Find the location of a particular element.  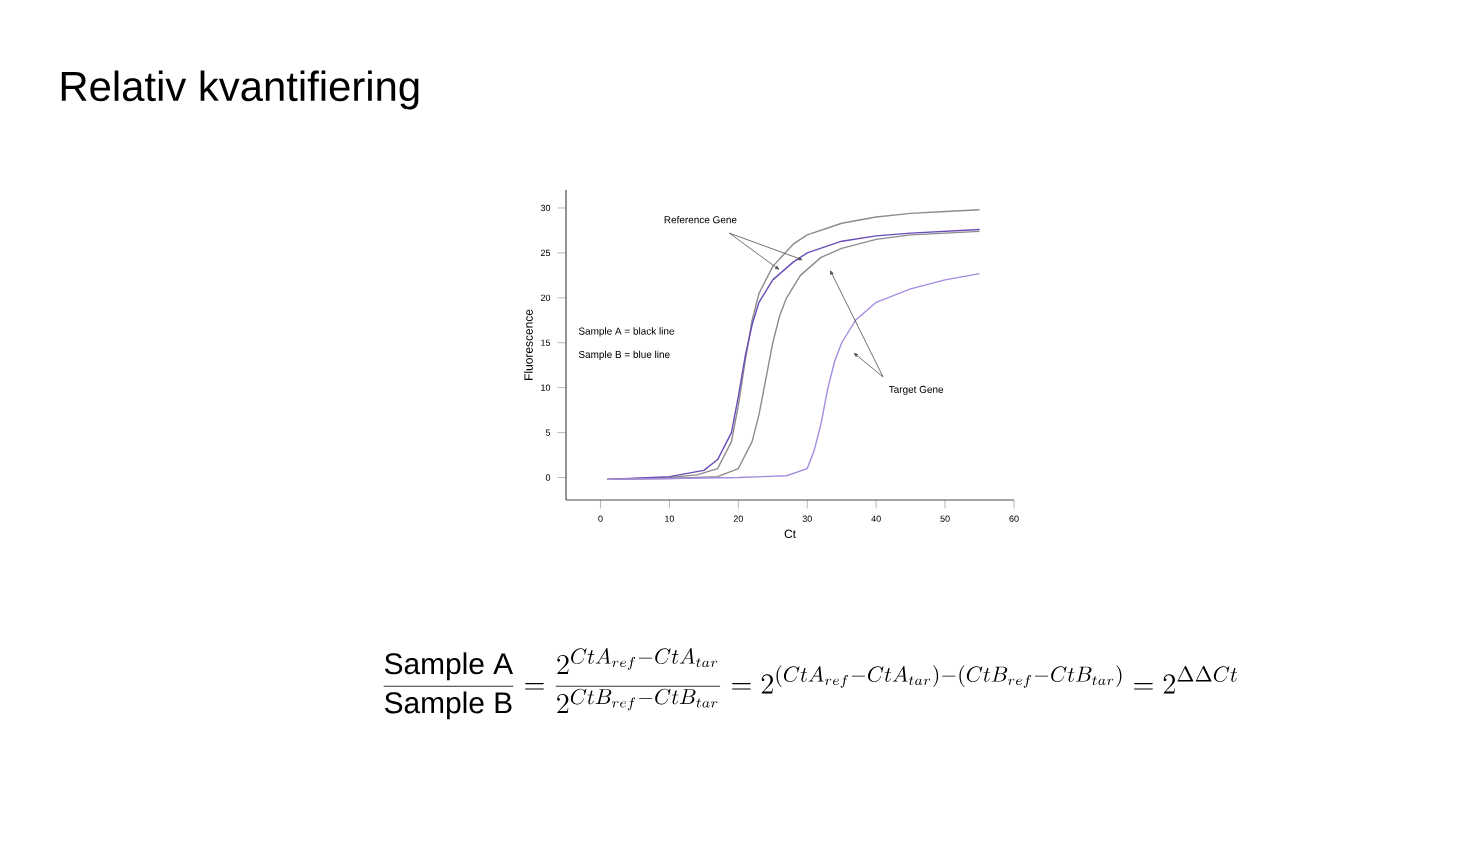

chart-title: Relativ kvantifiering is located at coordinates (240, 90).